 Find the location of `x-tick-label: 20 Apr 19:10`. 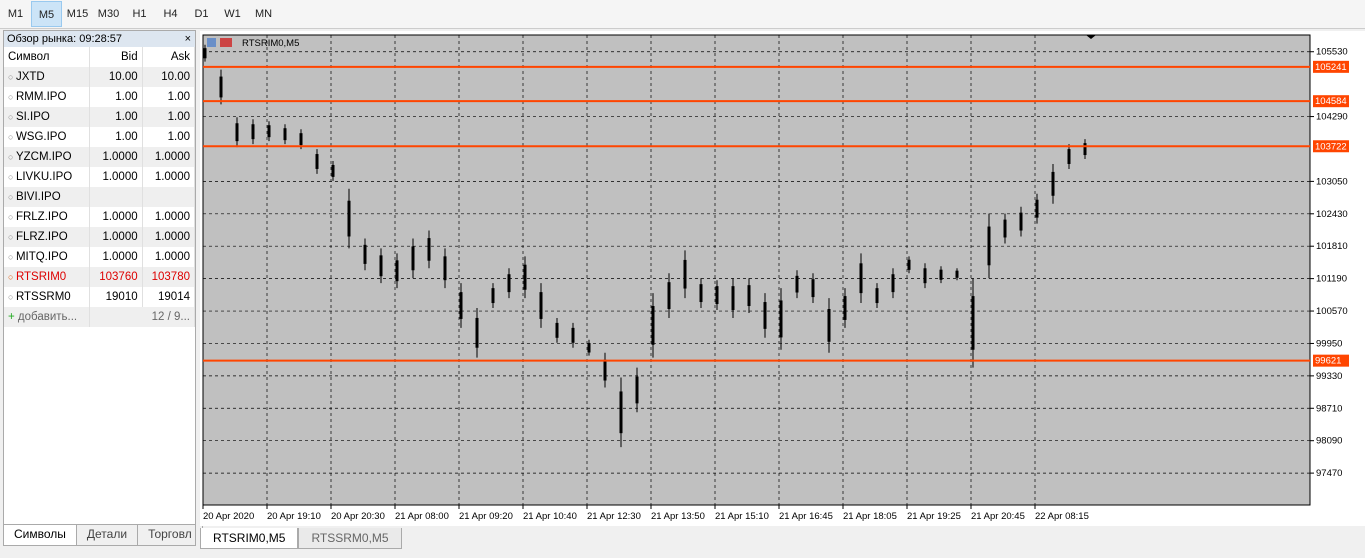

x-tick-label: 20 Apr 19:10 is located at coordinates (294, 516).